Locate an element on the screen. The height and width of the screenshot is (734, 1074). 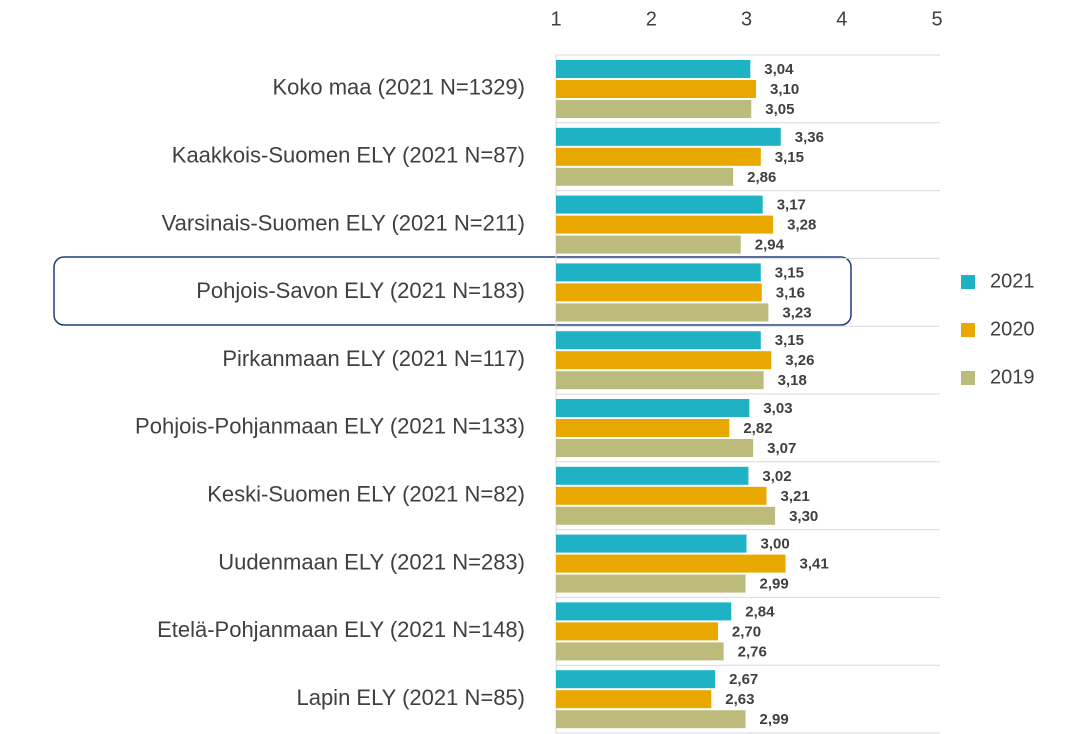
value-label: 2,84 is located at coordinates (760, 611).